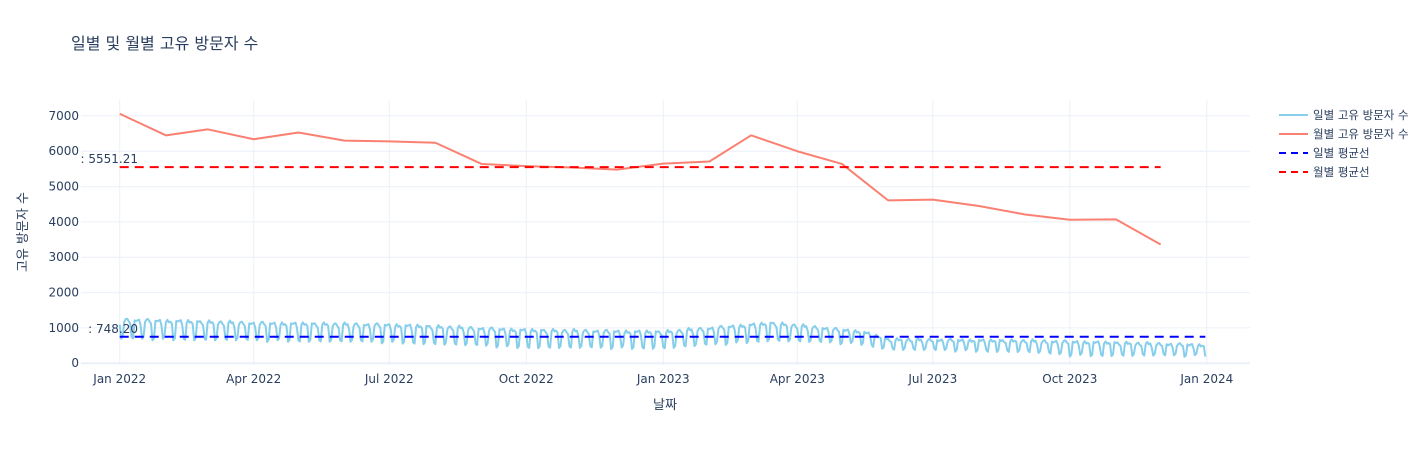  I want to click on legend-item: 월별 고유 방문자 수, so click(1344, 134).